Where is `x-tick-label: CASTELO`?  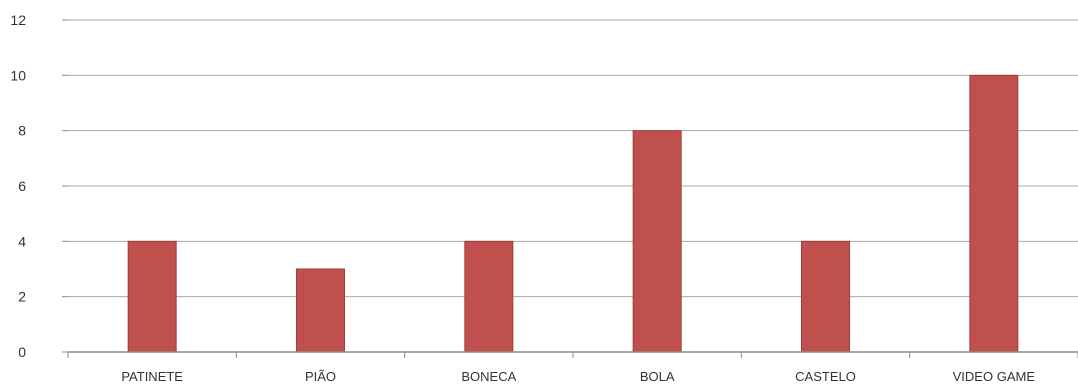 x-tick-label: CASTELO is located at coordinates (825, 376).